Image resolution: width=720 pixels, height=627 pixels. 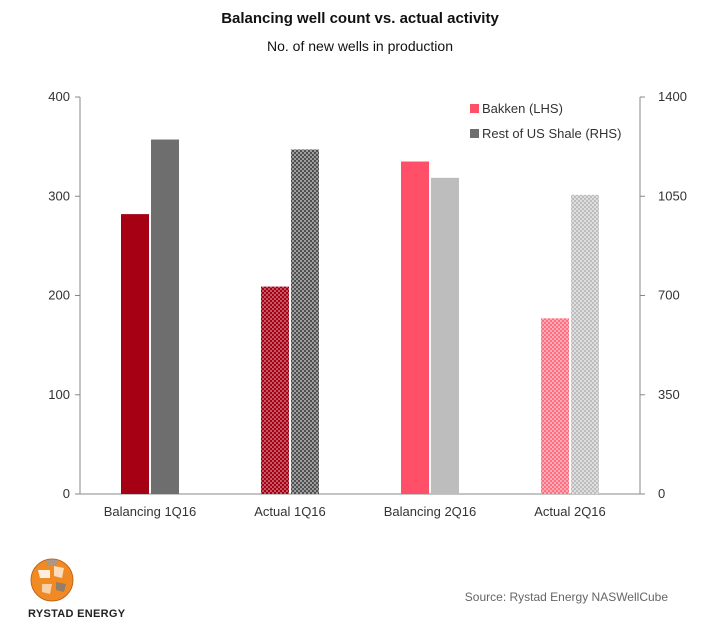 I want to click on legend-label: Rest of US Shale (RHS), so click(x=551, y=133).